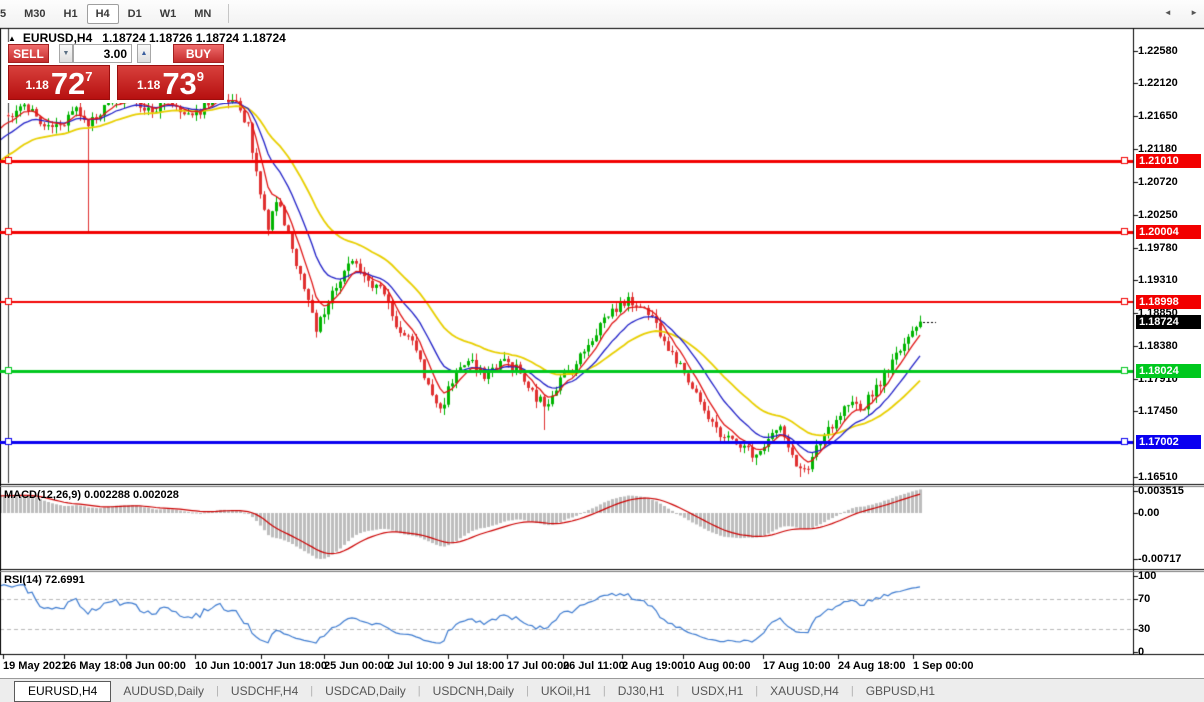 Image resolution: width=1204 pixels, height=702 pixels. I want to click on hline-price-label: 1.18998, so click(1168, 302).